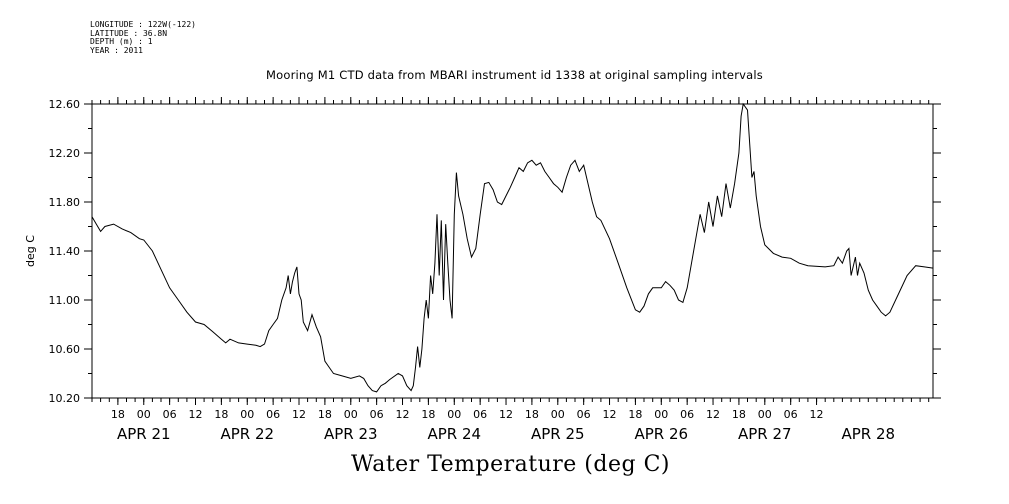 The image size is (1009, 504). I want to click on y-tick-label: 10.20, so click(65, 398).